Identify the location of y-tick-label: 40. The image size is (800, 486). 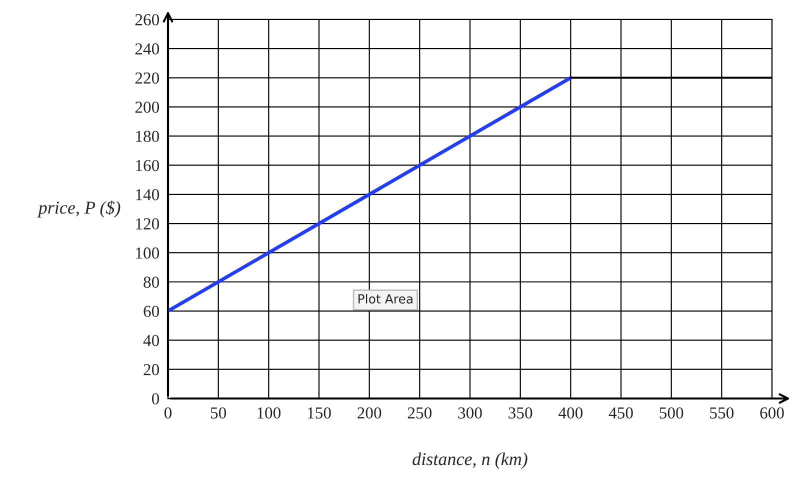
(151, 340).